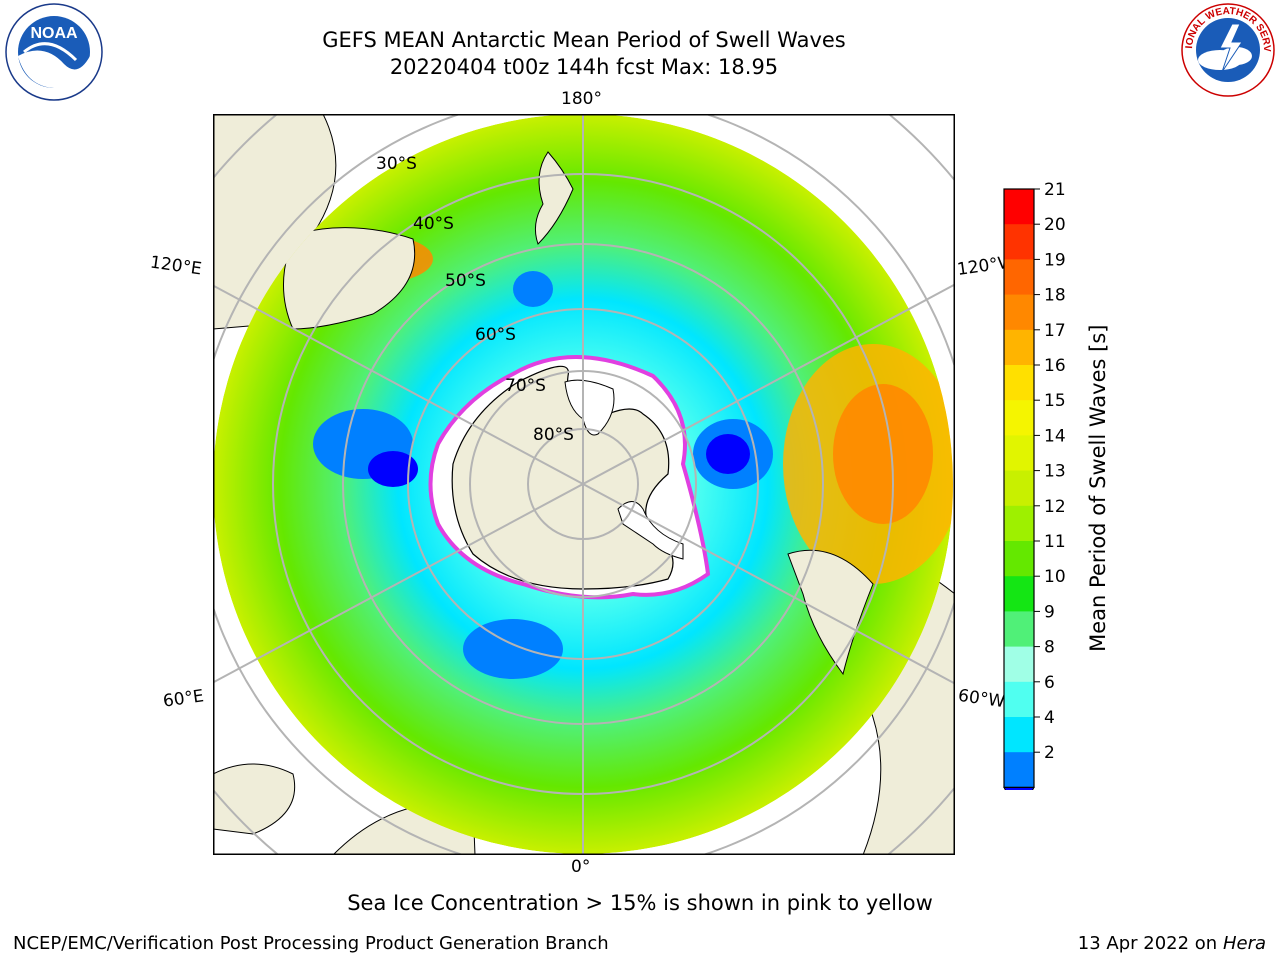 The height and width of the screenshot is (960, 1280). Describe the element at coordinates (1098, 488) in the screenshot. I see `colorbar-label: Mean Period of Swell Waves [s]` at that location.